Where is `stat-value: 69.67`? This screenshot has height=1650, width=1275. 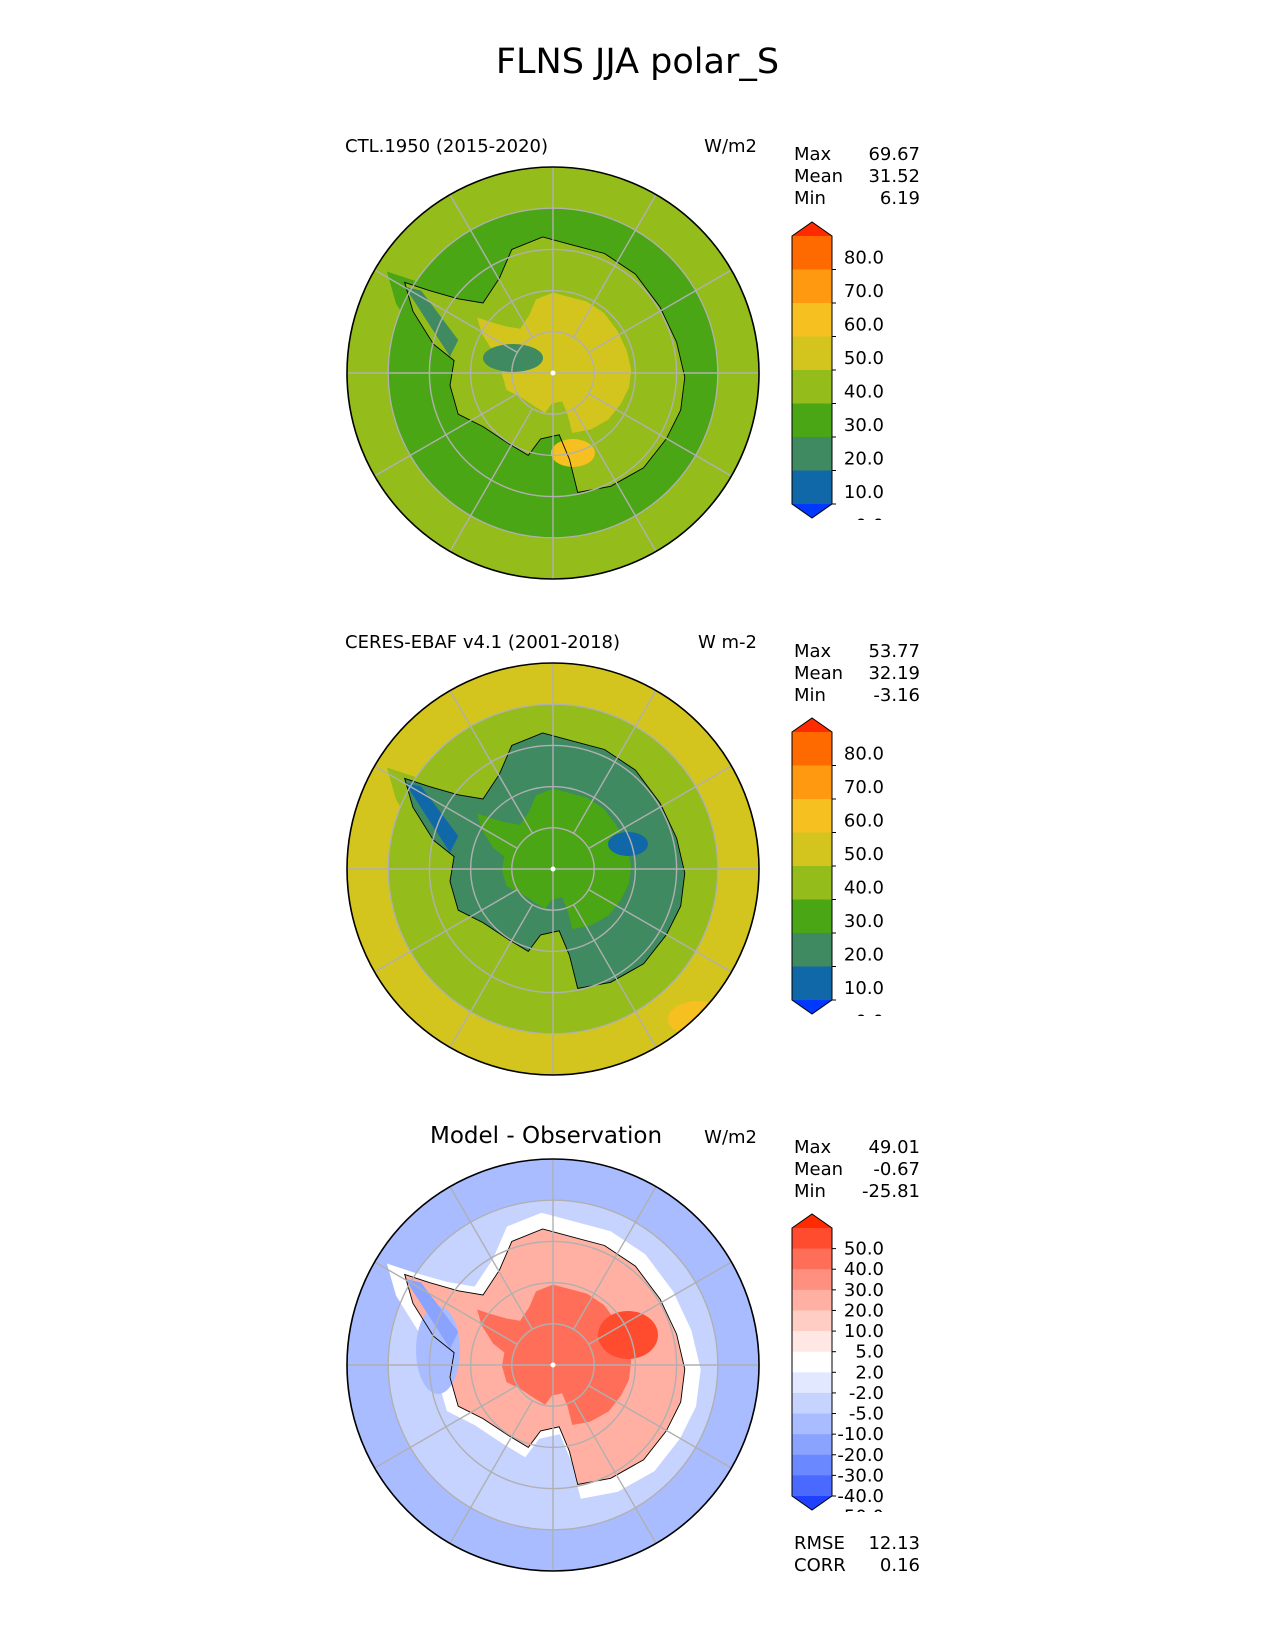 stat-value: 69.67 is located at coordinates (894, 154).